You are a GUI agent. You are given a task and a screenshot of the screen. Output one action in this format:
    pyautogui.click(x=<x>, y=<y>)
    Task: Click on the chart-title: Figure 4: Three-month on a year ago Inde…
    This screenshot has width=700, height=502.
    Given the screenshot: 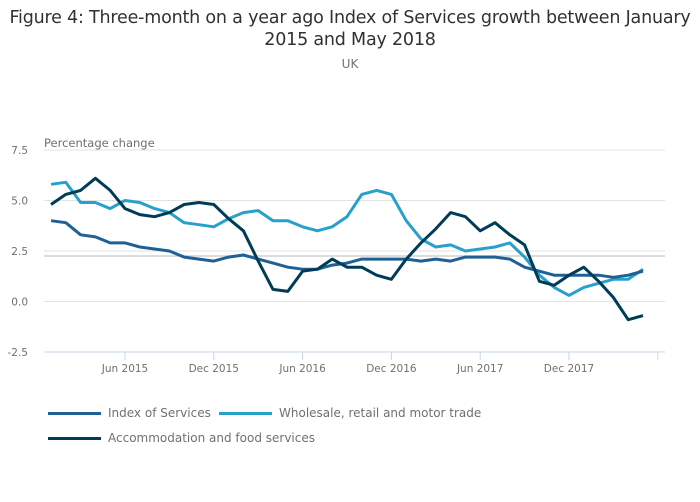 What is the action you would take?
    pyautogui.click(x=350, y=29)
    